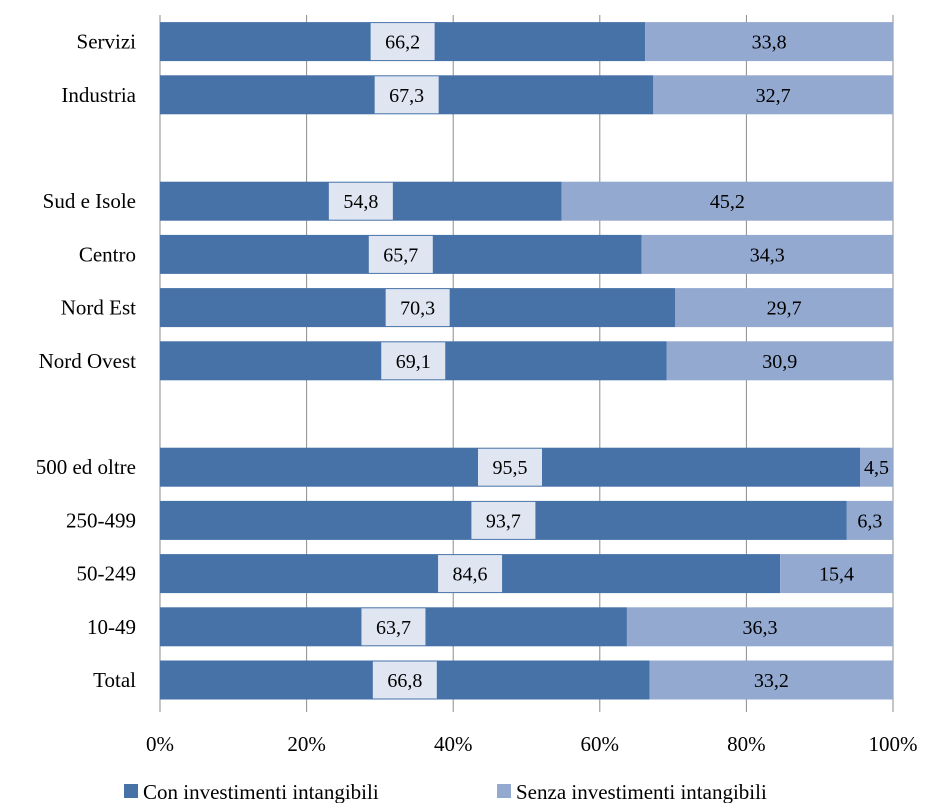 Image resolution: width=927 pixels, height=803 pixels. I want to click on data-label: 69,1, so click(413, 362).